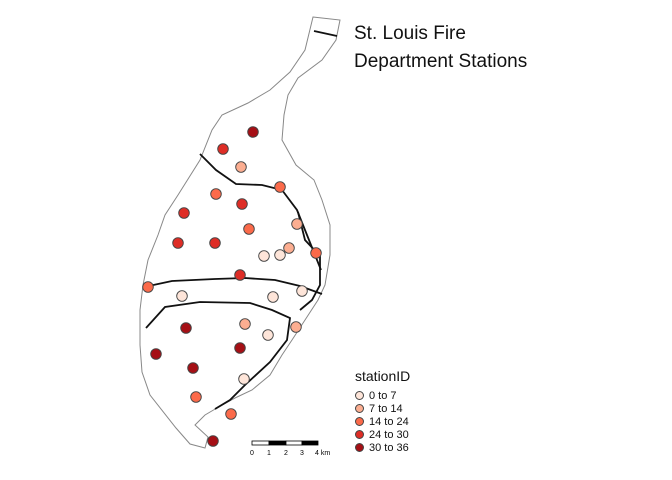  I want to click on map-title-line-2: Department Stations, so click(441, 61).